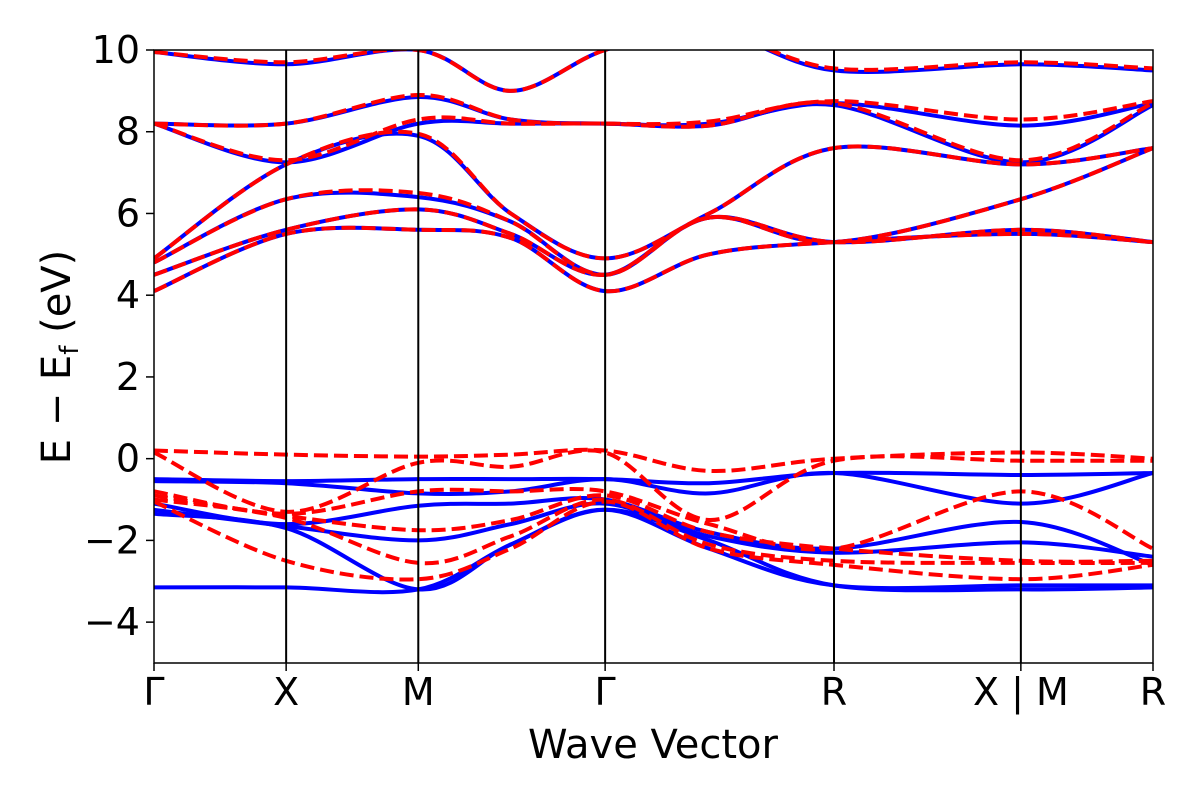 The height and width of the screenshot is (800, 1200). I want to click on y-tick-label: 2, so click(128, 377).